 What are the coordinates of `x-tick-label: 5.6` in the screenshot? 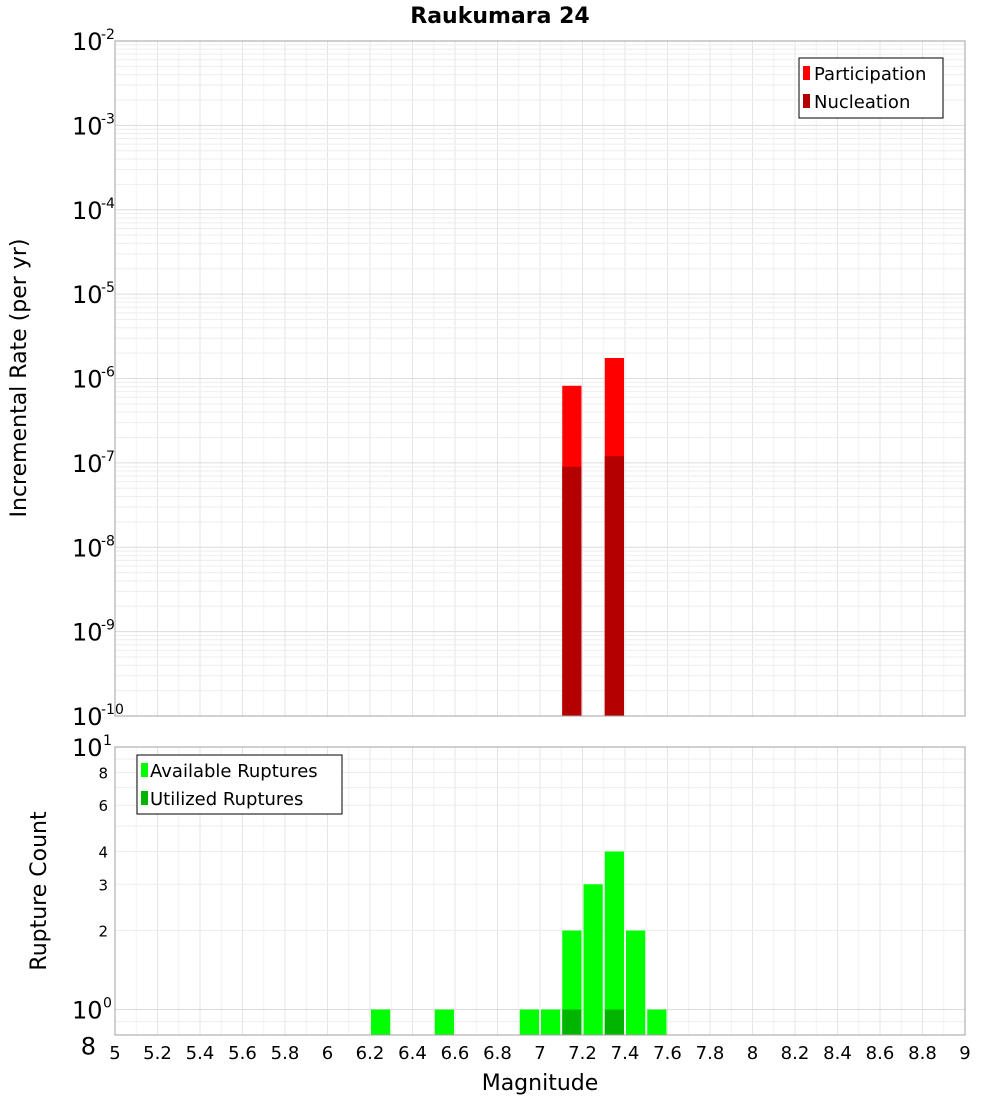 It's located at (242, 1053).